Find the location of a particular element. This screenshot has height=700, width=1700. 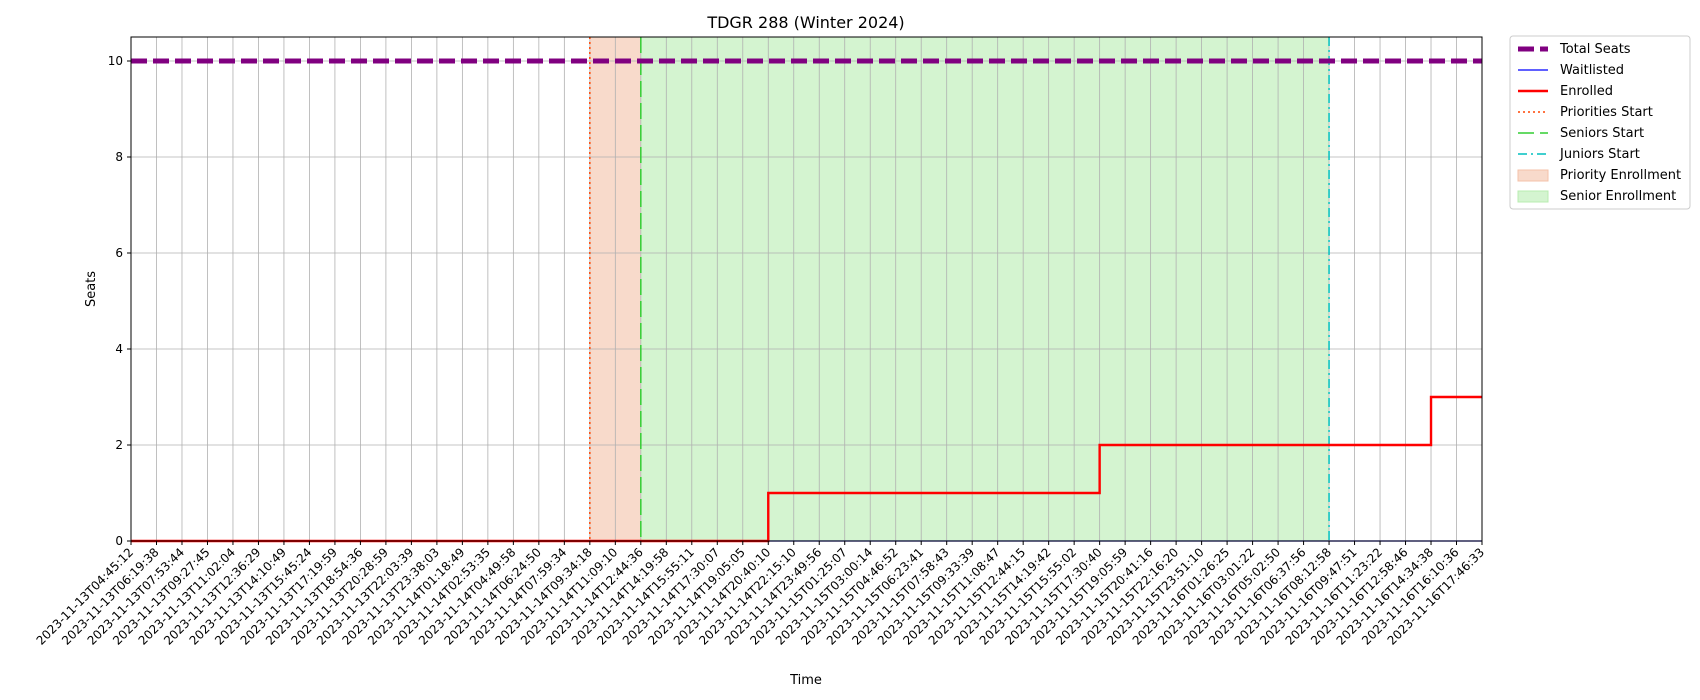

legend-entry: Senior Enrollment is located at coordinates (1618, 196).